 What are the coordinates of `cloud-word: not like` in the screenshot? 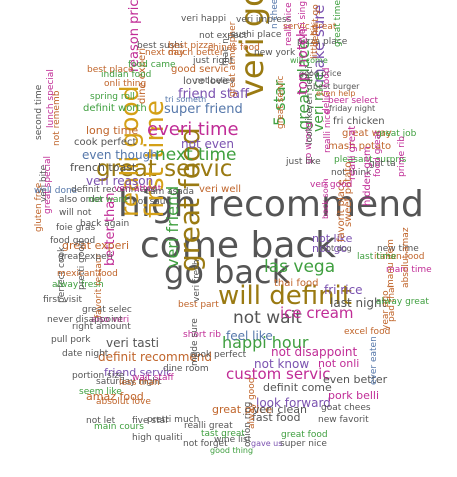 It's located at (332, 238).